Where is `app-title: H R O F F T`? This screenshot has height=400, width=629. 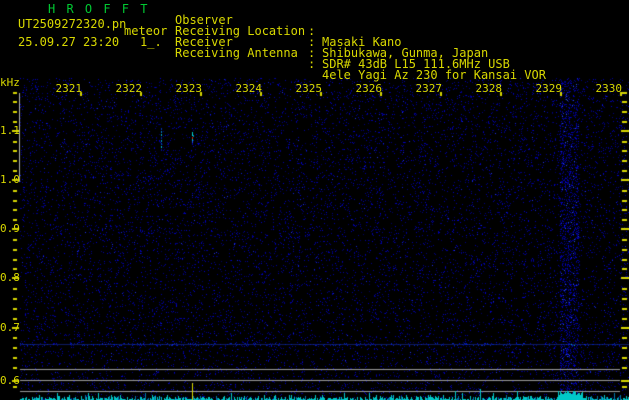
app-title: H R O F F T is located at coordinates (99, 9).